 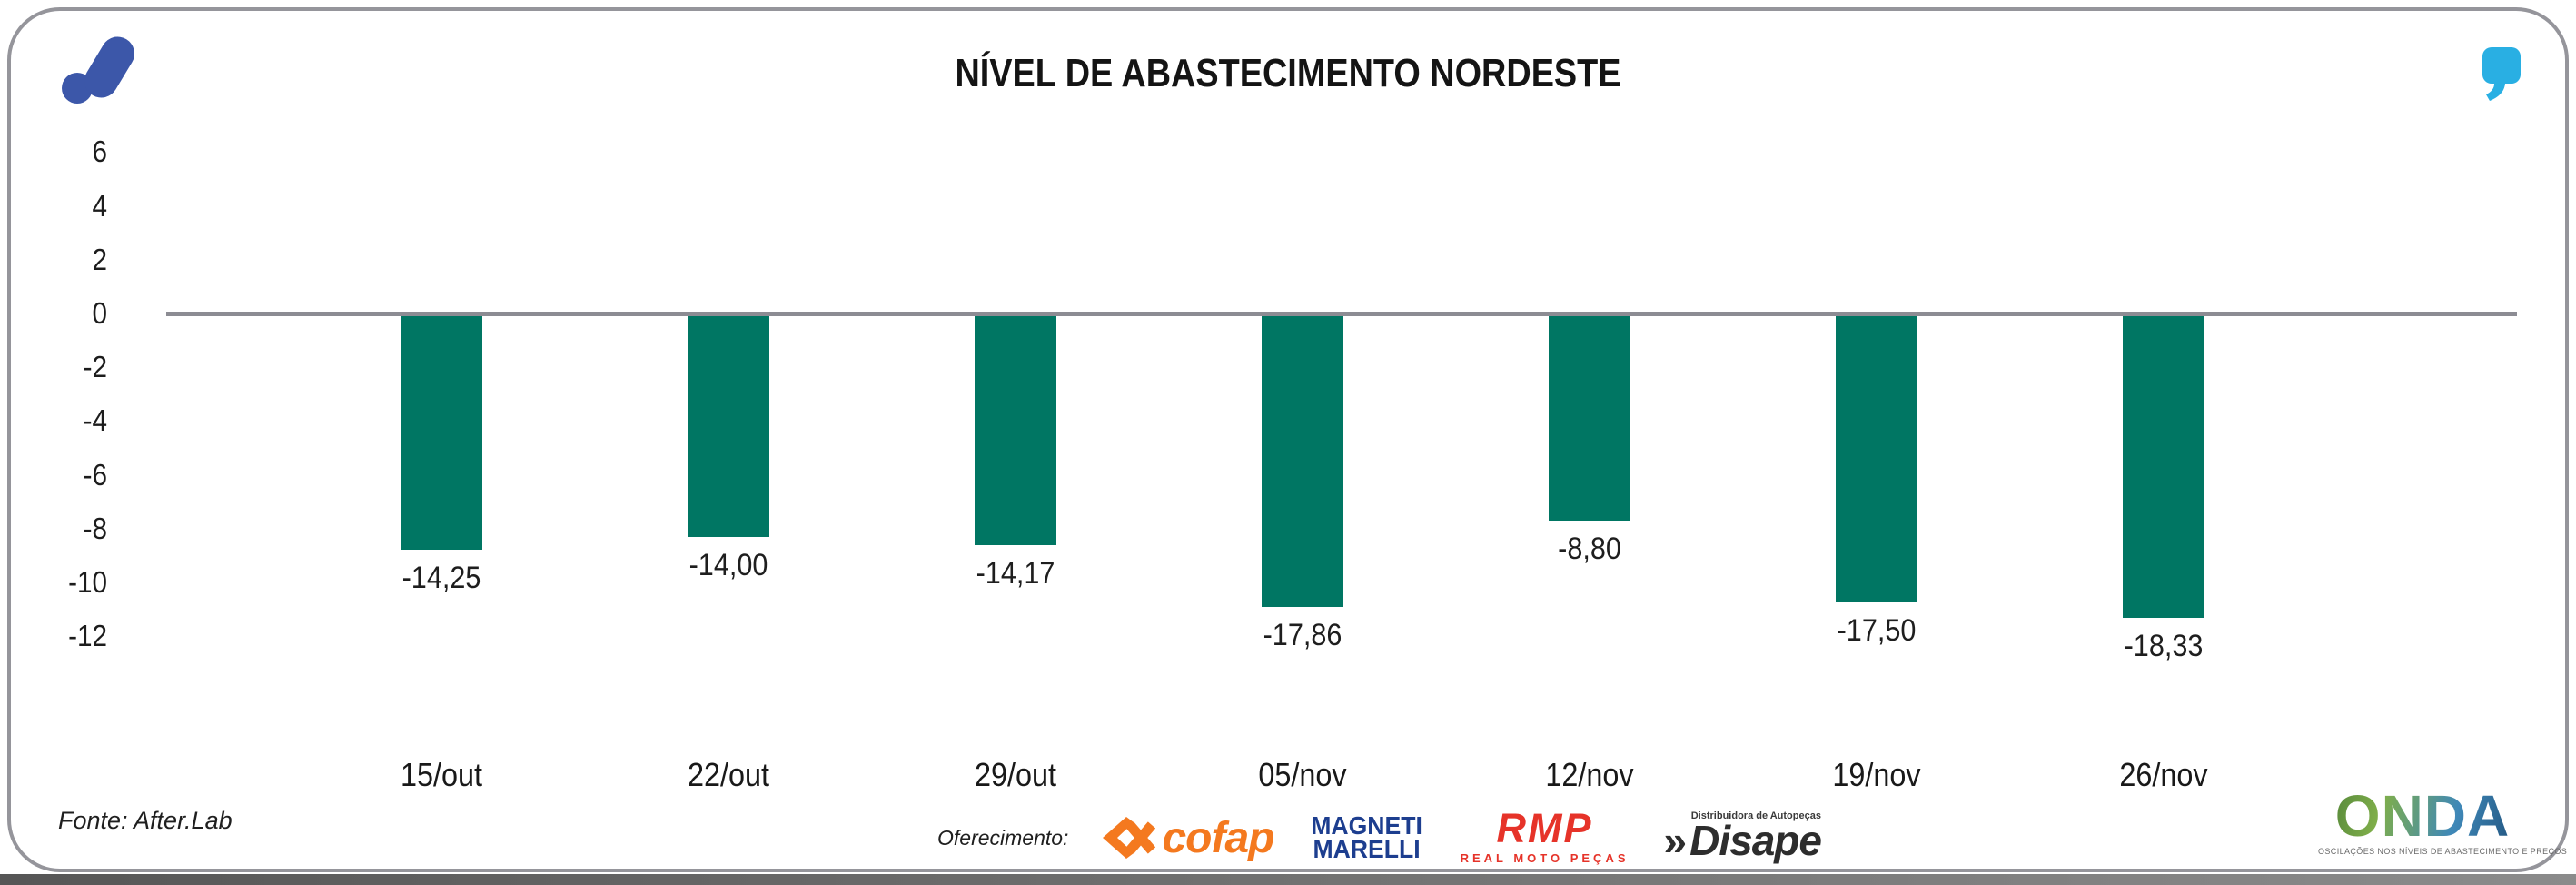 I want to click on source-note: Fonte: After.Lab, so click(x=145, y=820).